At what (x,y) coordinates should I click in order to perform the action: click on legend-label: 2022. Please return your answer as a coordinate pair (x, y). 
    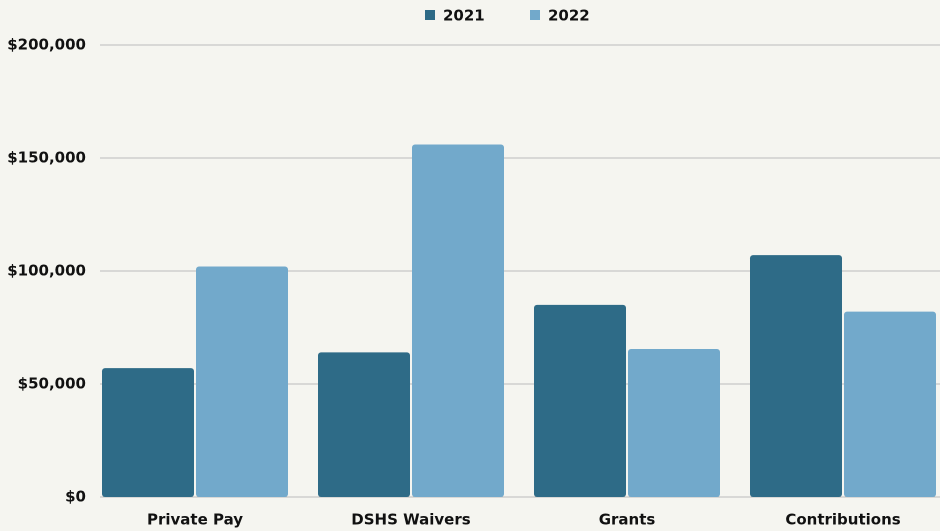
    Looking at the image, I should click on (569, 16).